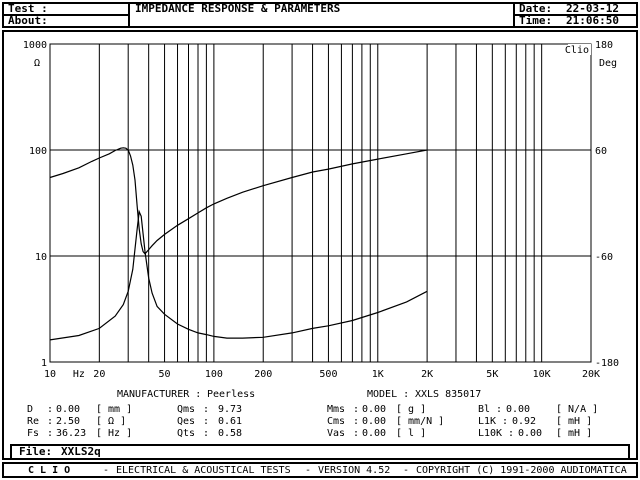  Describe the element at coordinates (206, 409) in the screenshot. I see `param-qms-sep: :` at that location.